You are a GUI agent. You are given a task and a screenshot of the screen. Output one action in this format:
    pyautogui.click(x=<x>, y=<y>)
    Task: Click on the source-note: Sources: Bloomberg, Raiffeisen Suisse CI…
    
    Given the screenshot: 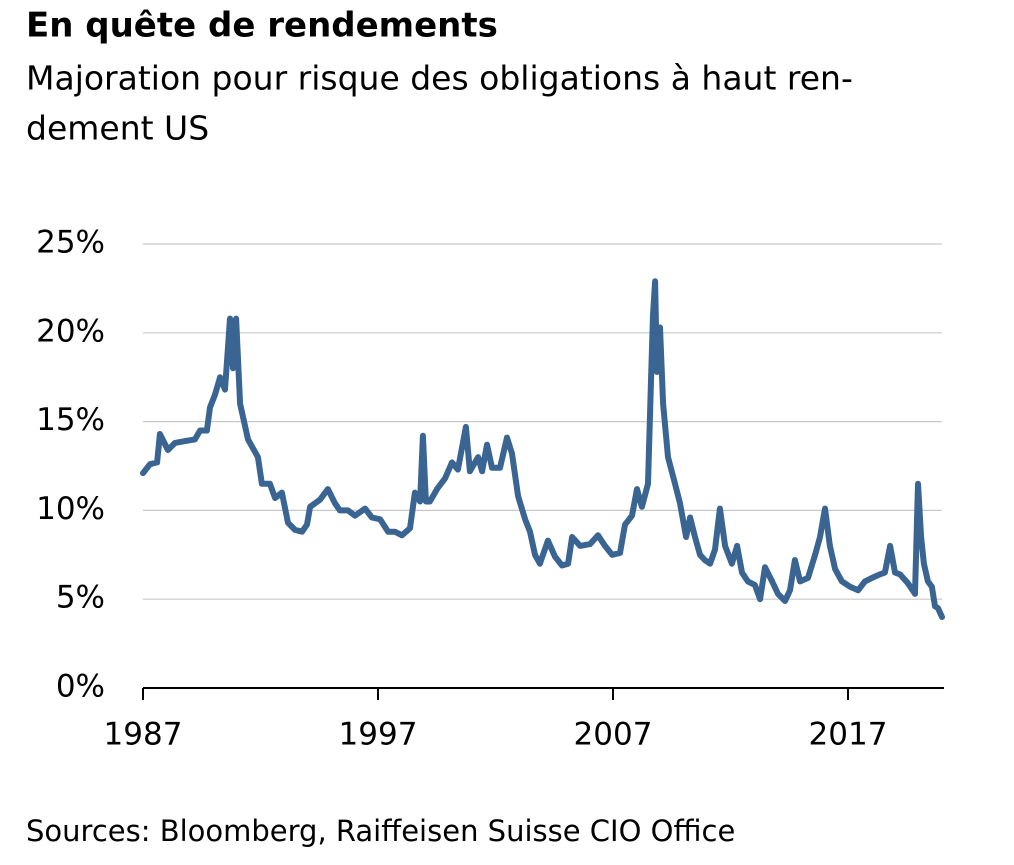 What is the action you would take?
    pyautogui.click(x=380, y=831)
    